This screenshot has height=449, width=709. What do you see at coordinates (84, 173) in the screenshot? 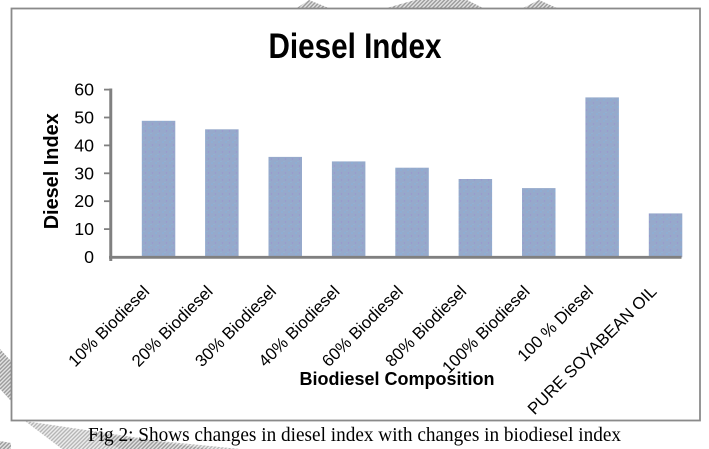
I see `svg-text: 30` at bounding box center [84, 173].